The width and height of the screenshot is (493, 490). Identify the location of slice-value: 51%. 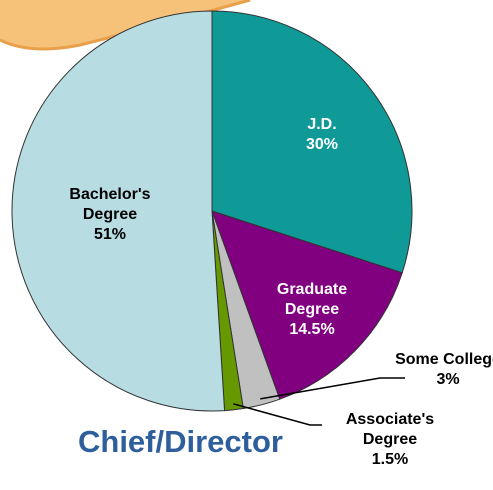
(110, 234).